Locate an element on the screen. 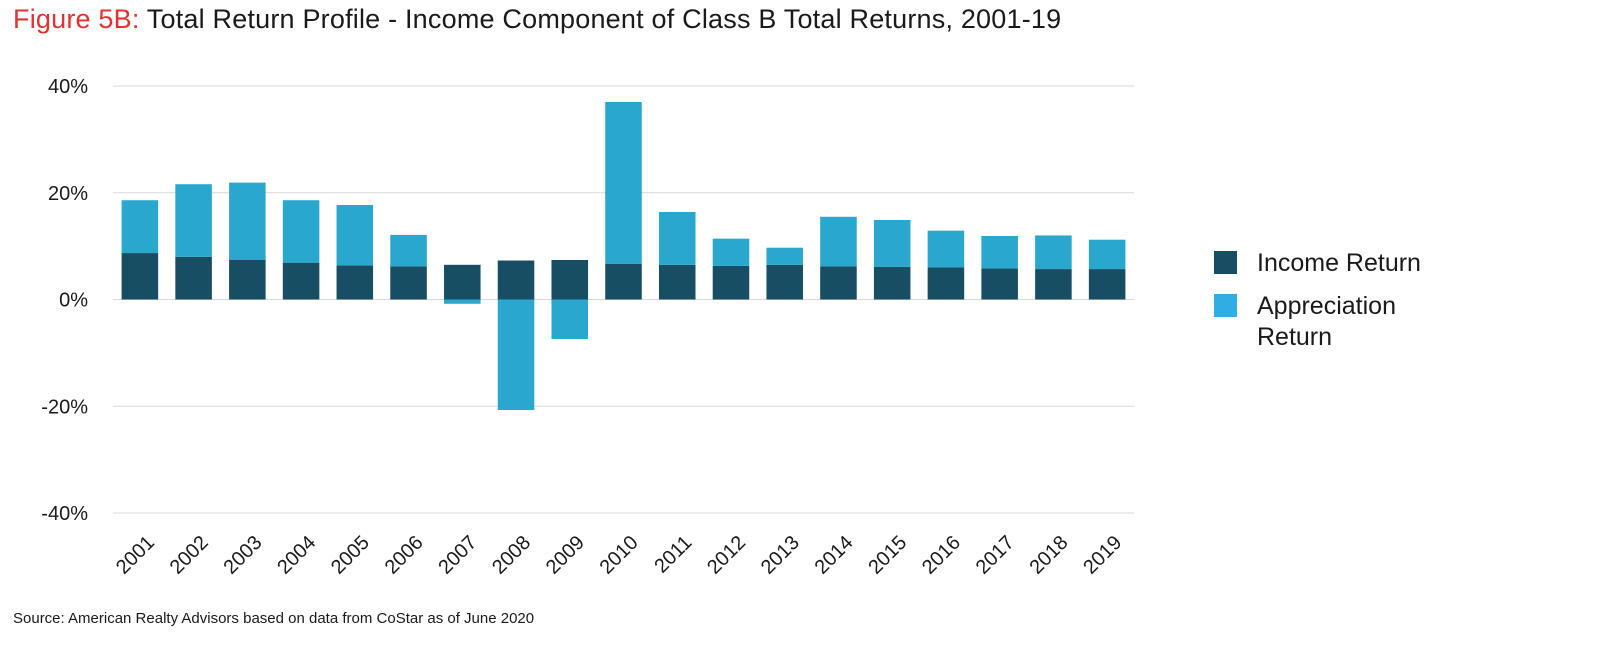 The image size is (1600, 656). y-tick-label: -20% is located at coordinates (64, 407).